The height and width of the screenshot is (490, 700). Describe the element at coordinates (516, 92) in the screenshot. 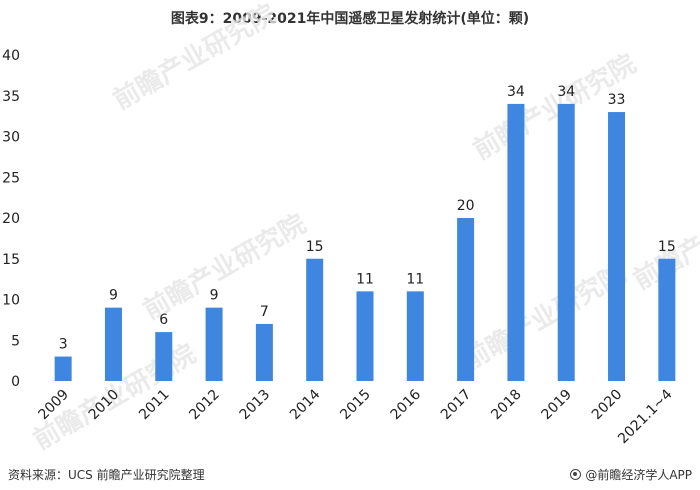

I see `data-label-2018: 34` at that location.